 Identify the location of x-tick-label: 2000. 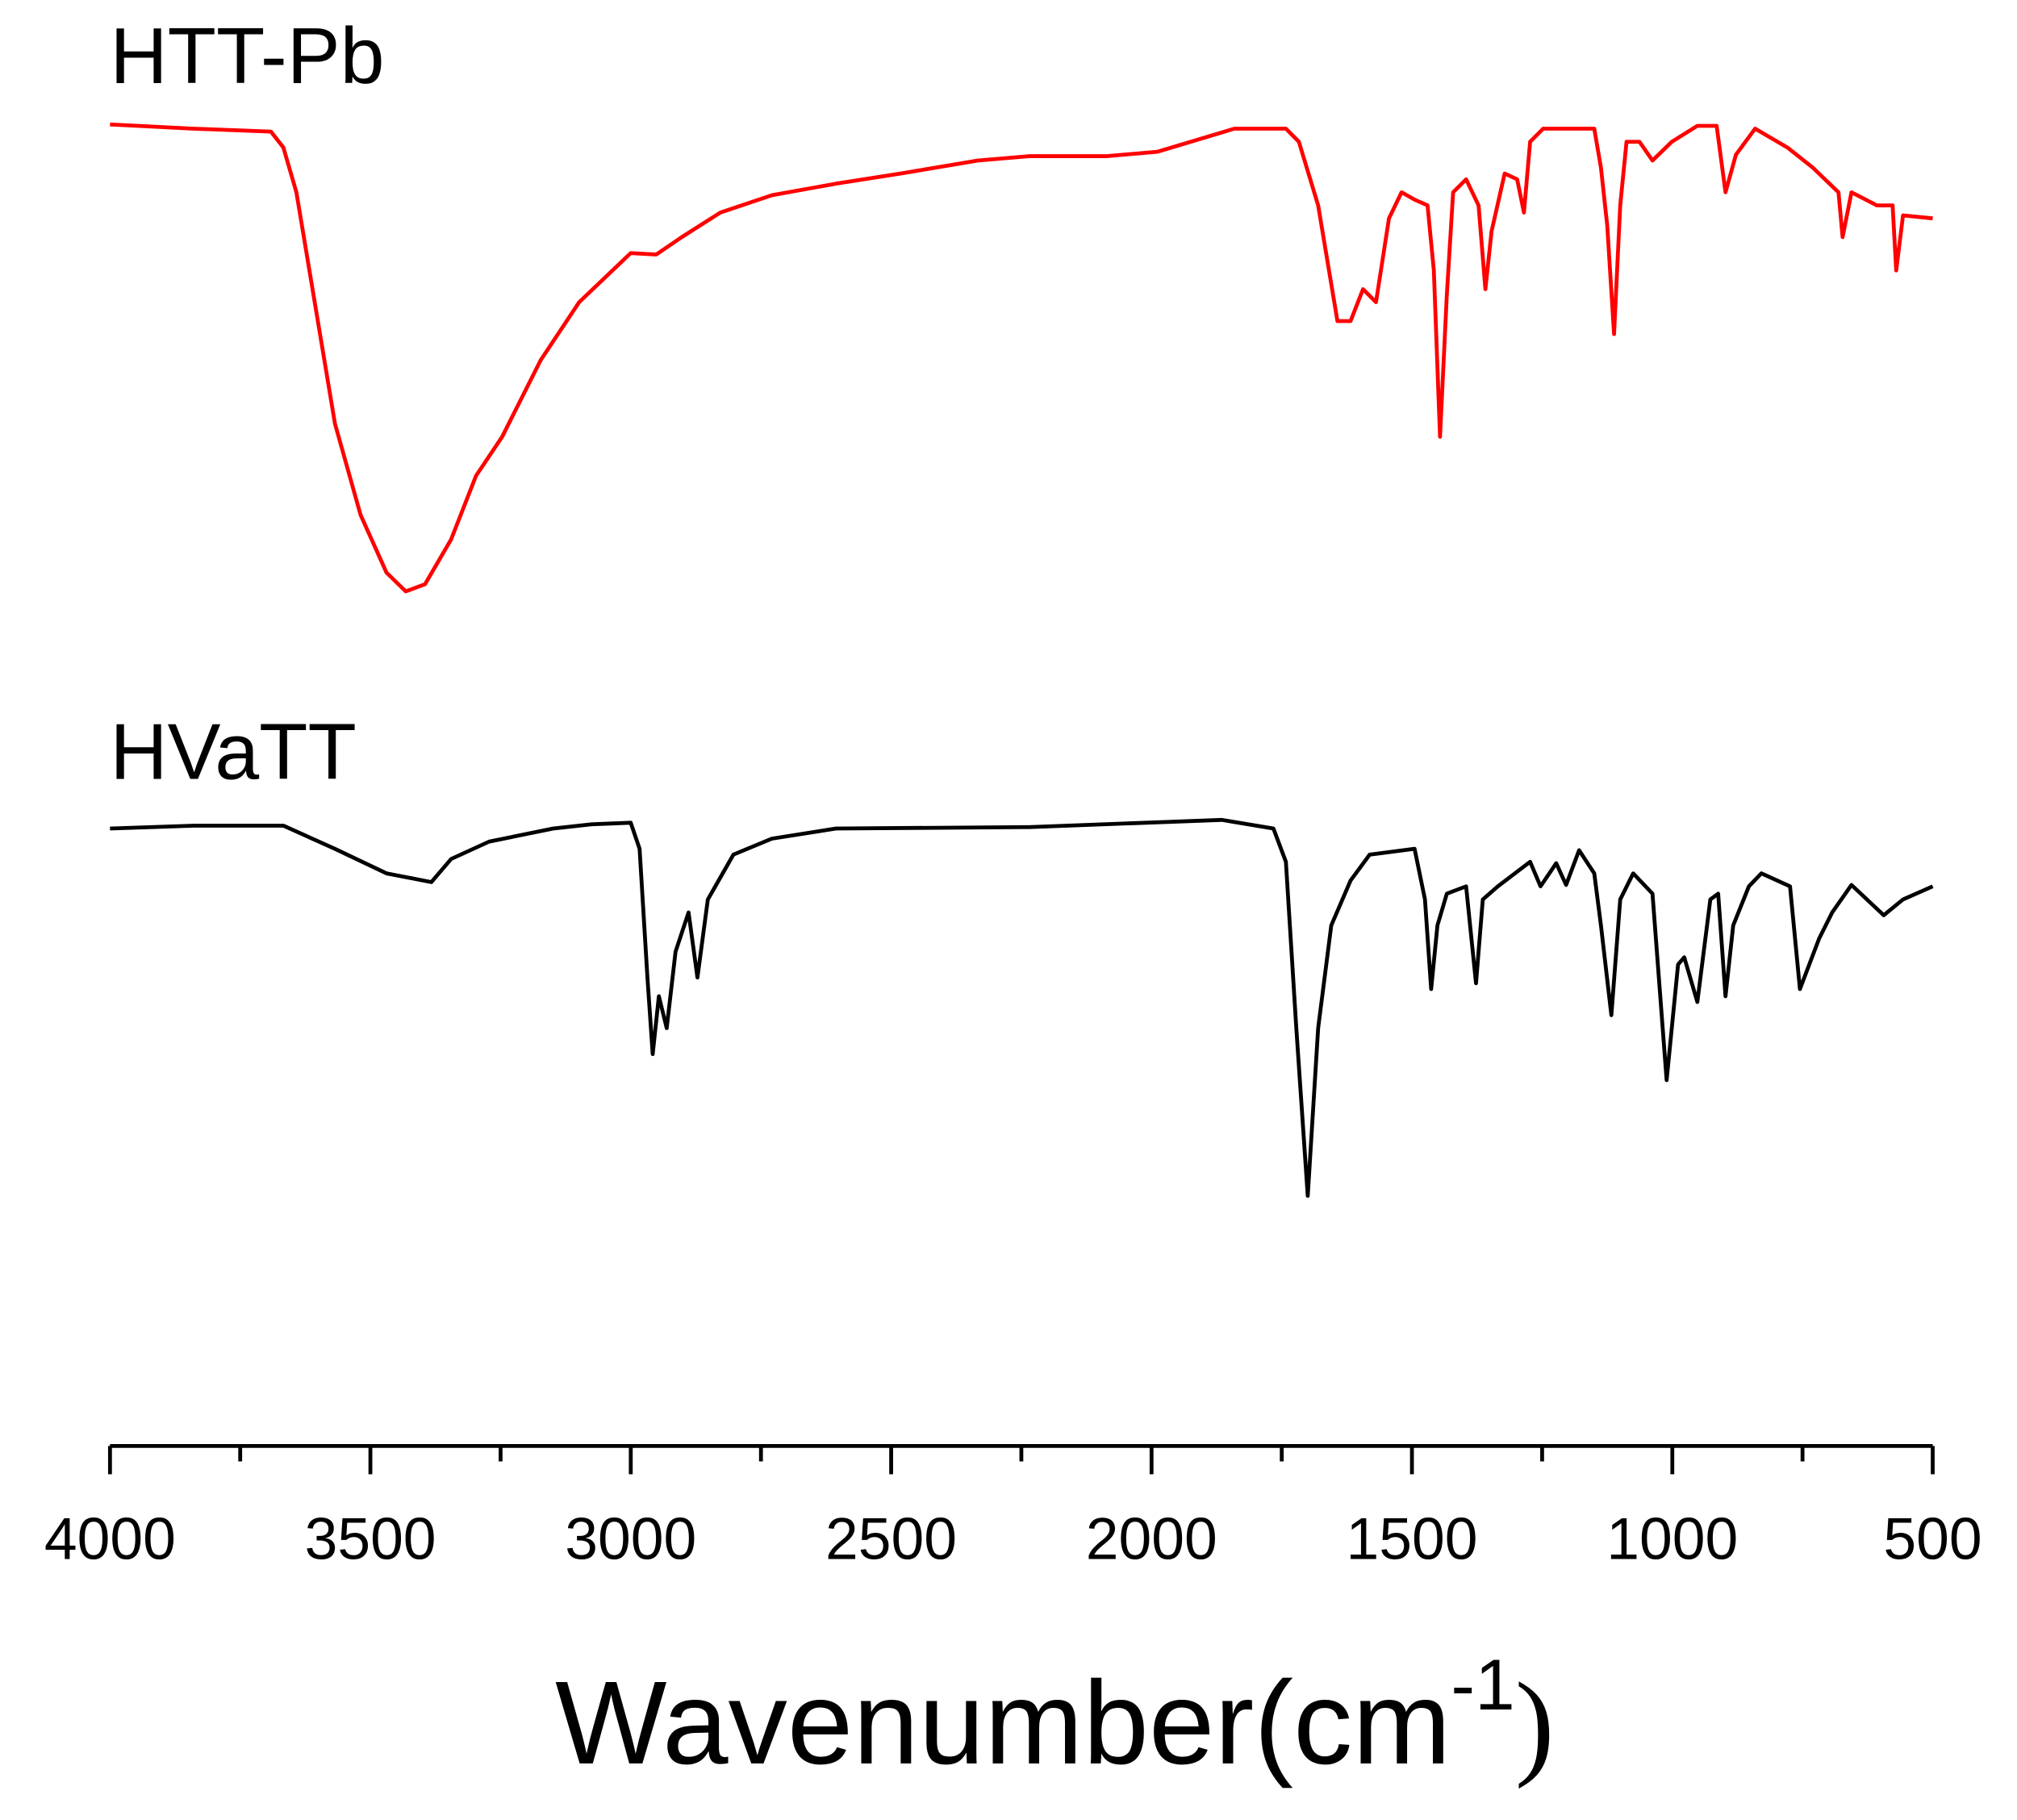
(1151, 1539).